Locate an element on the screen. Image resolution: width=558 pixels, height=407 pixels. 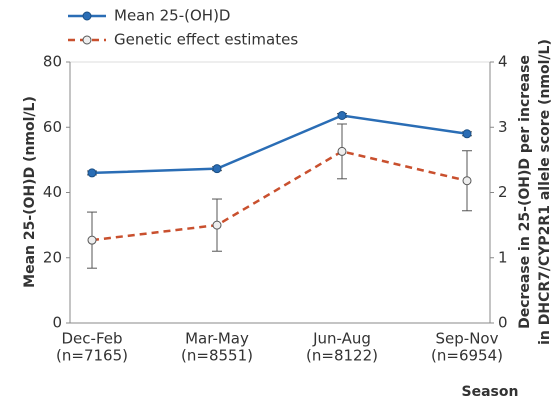
y2-tick-label: 4 is located at coordinates (503, 62).